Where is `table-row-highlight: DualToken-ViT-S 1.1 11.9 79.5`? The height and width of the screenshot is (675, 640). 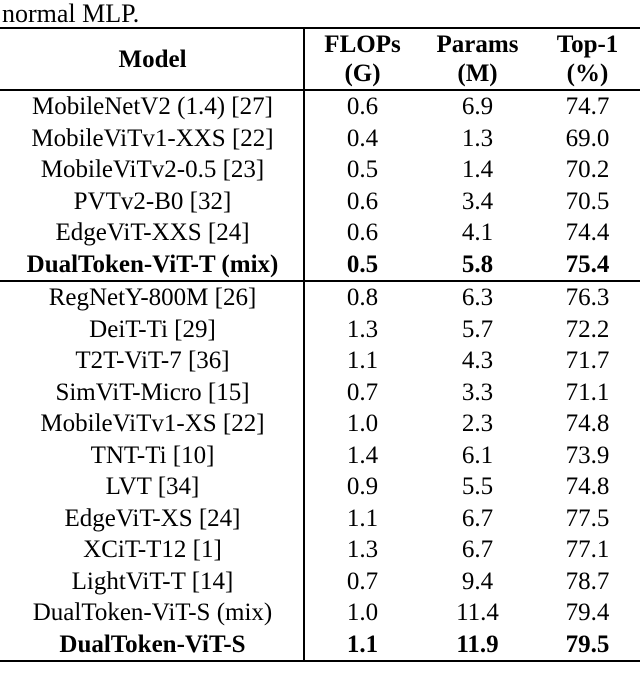
table-row-highlight: DualToken-ViT-S 1.1 11.9 79.5 is located at coordinates (320, 645).